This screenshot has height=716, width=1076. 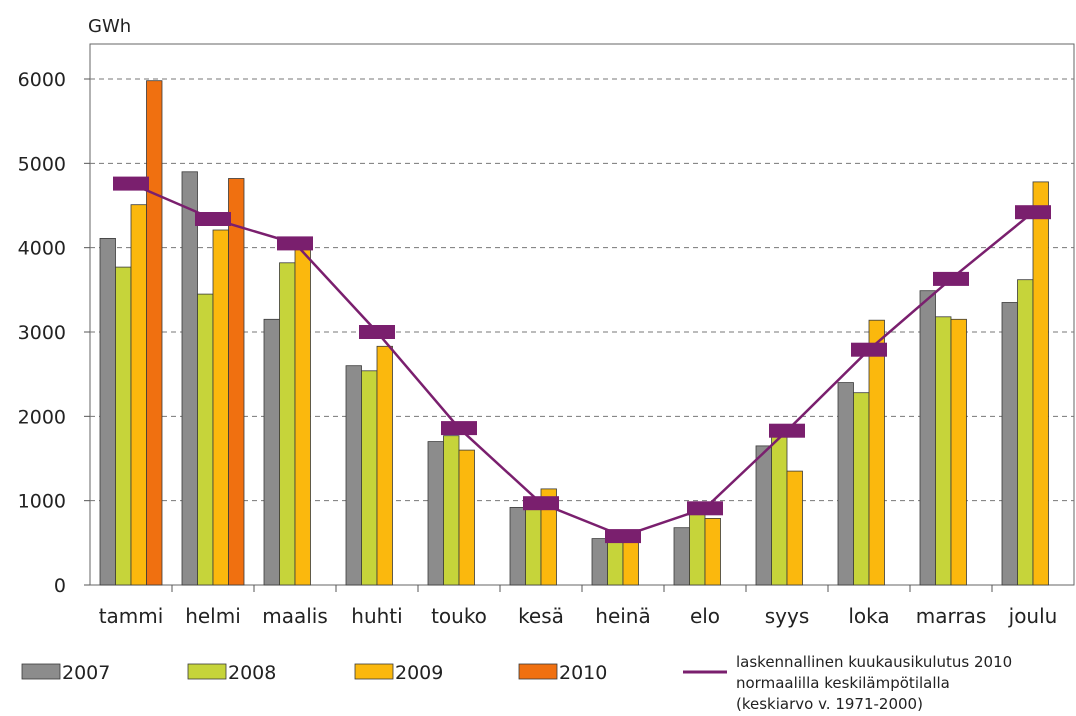 What do you see at coordinates (213, 616) in the screenshot?
I see `x-tick-label: helmi` at bounding box center [213, 616].